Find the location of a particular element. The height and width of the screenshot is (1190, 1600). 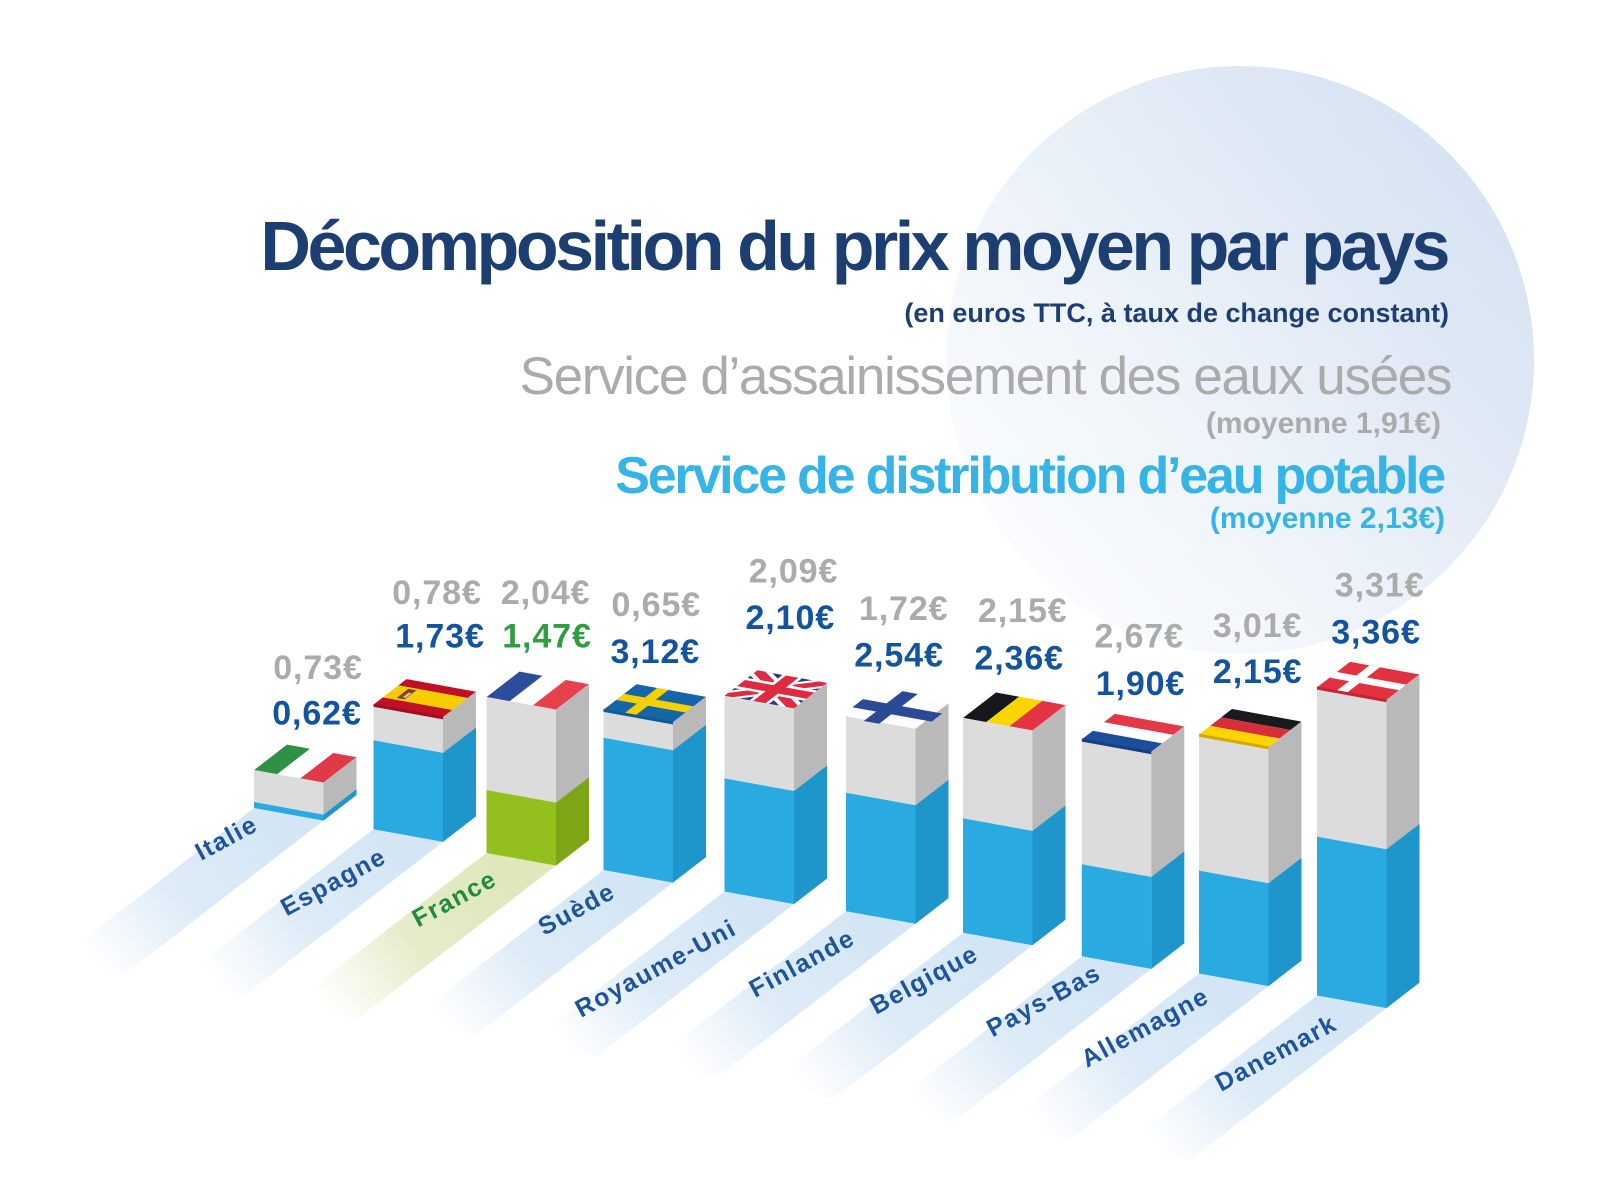

svg-text: 0,78€ is located at coordinates (437, 593).